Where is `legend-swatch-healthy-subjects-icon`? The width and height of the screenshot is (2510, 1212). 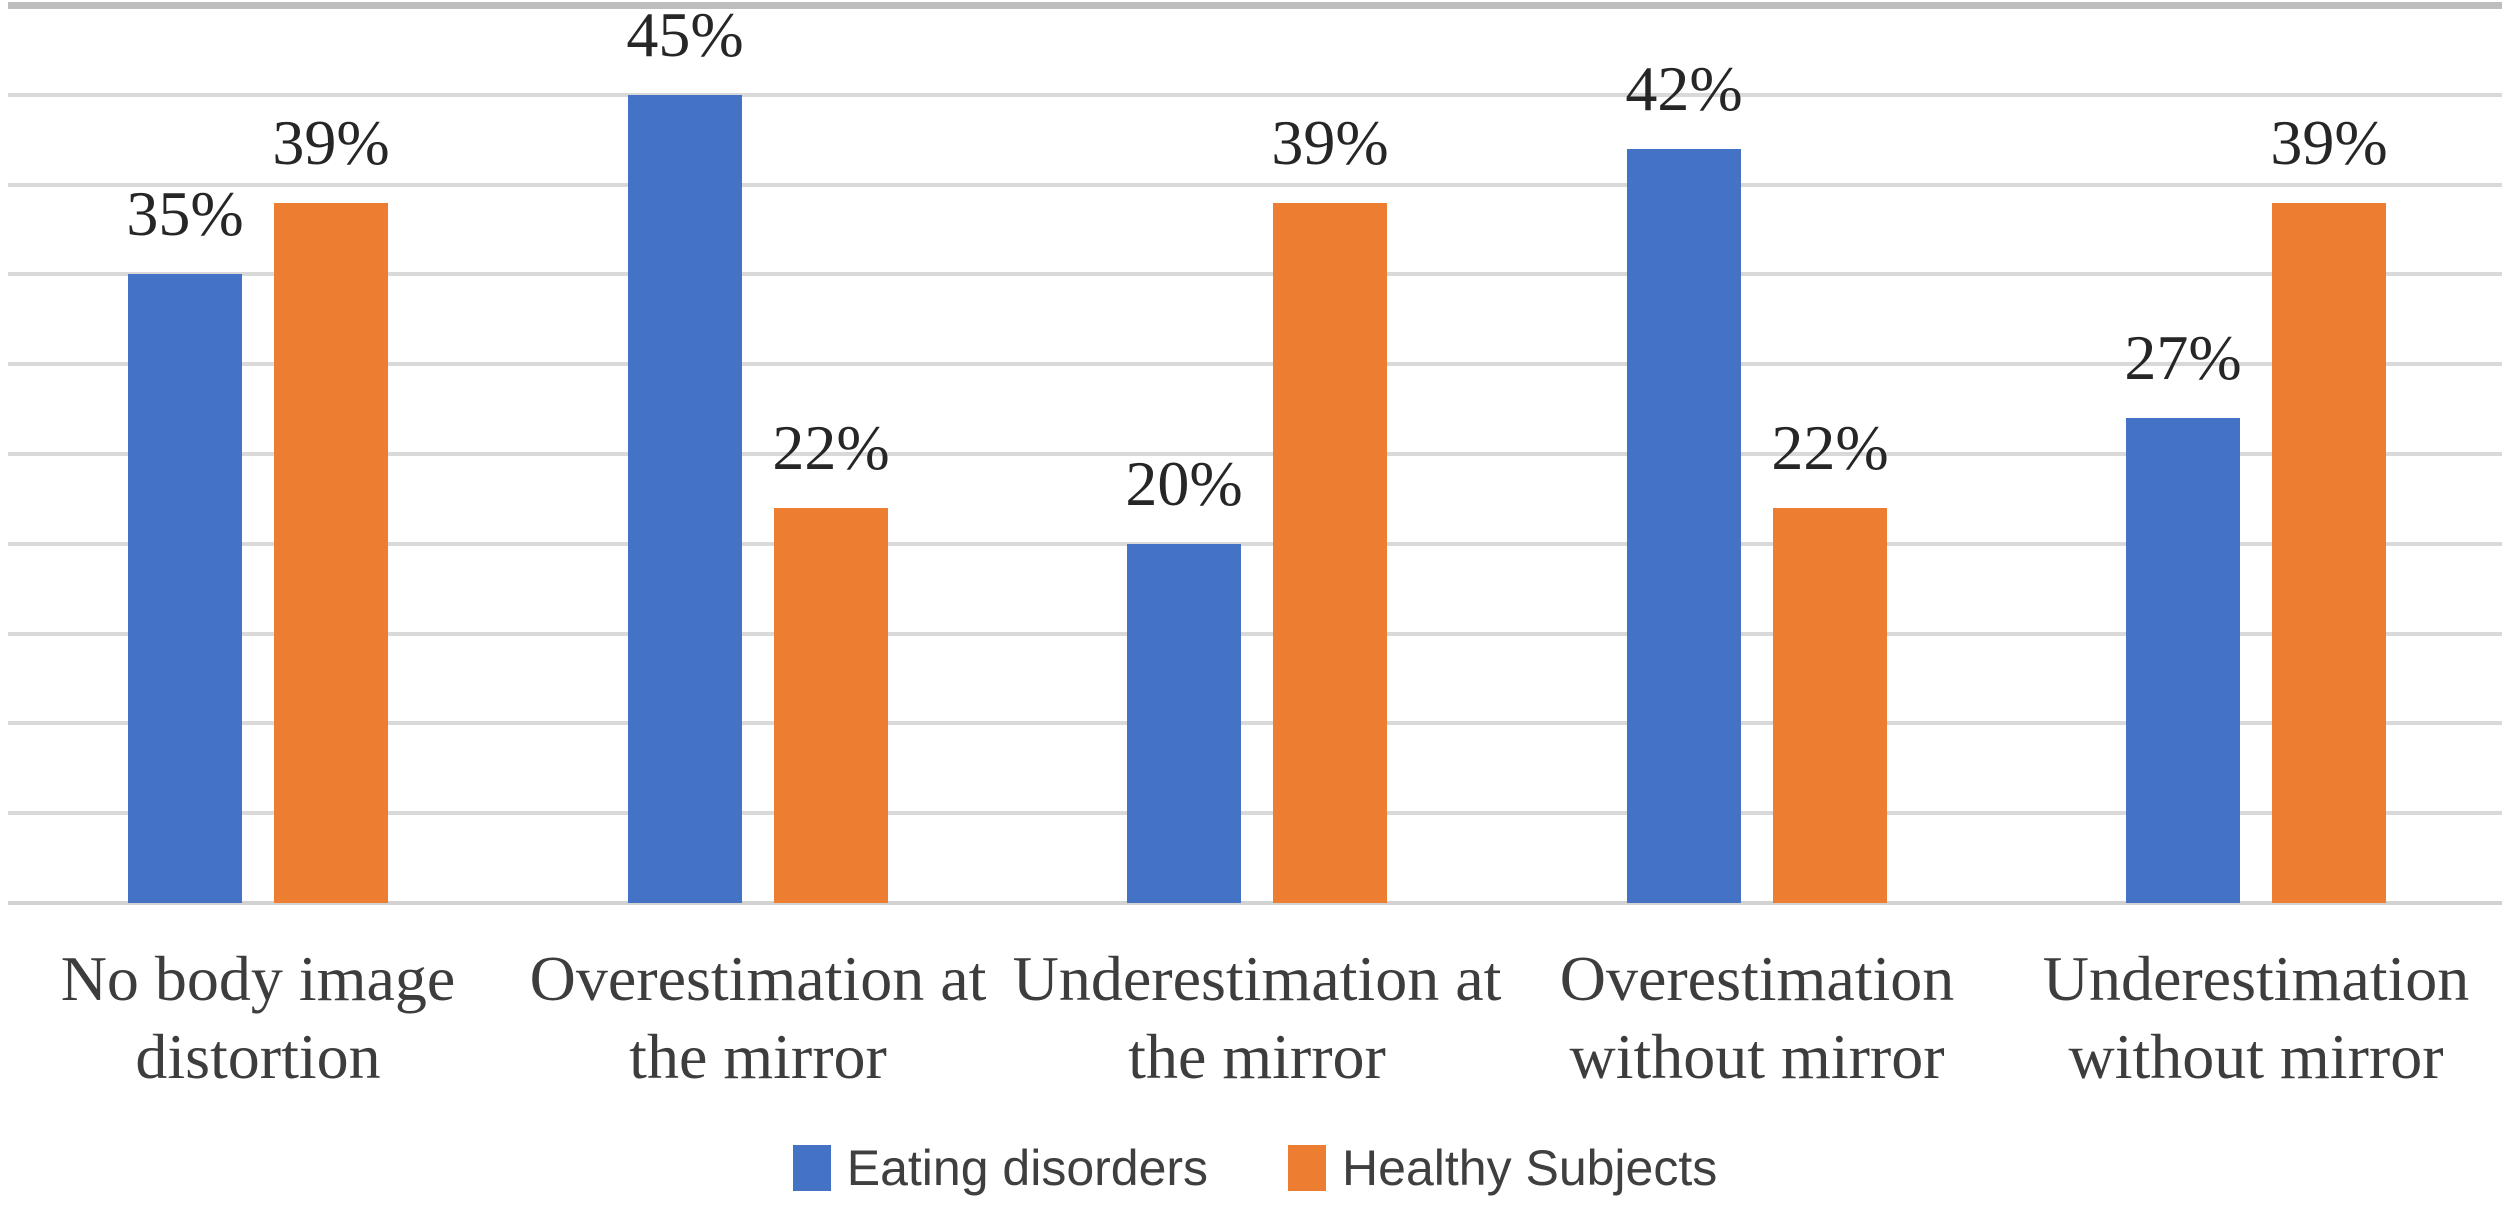
legend-swatch-healthy-subjects-icon is located at coordinates (1307, 1168).